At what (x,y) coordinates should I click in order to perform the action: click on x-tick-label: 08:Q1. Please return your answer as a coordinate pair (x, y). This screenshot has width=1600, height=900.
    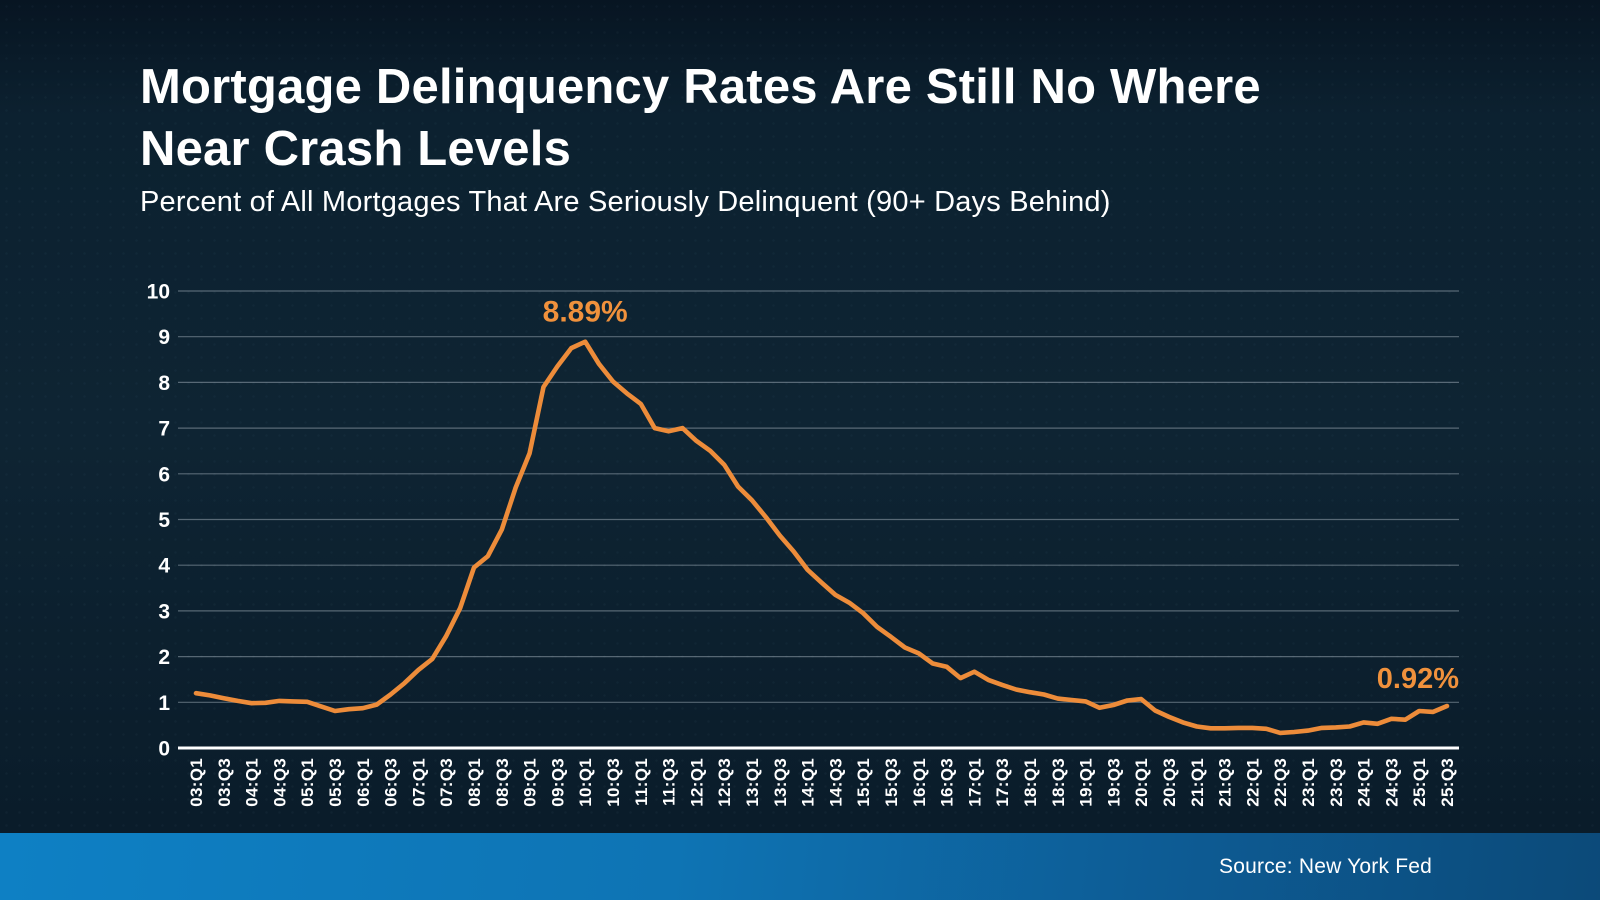
    Looking at the image, I should click on (474, 782).